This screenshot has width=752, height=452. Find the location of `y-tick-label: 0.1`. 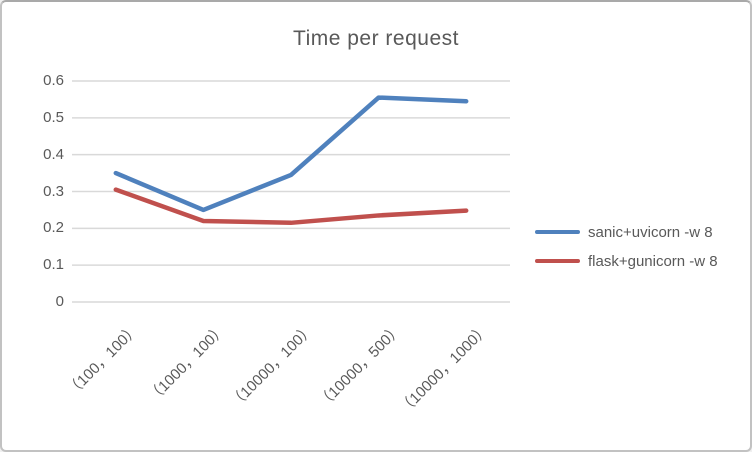

y-tick-label: 0.1 is located at coordinates (53, 265).